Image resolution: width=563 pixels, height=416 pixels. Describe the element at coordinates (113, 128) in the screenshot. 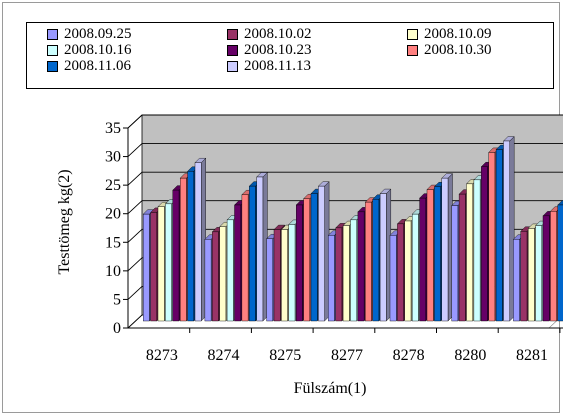

I see `y-tick-label: 35` at that location.